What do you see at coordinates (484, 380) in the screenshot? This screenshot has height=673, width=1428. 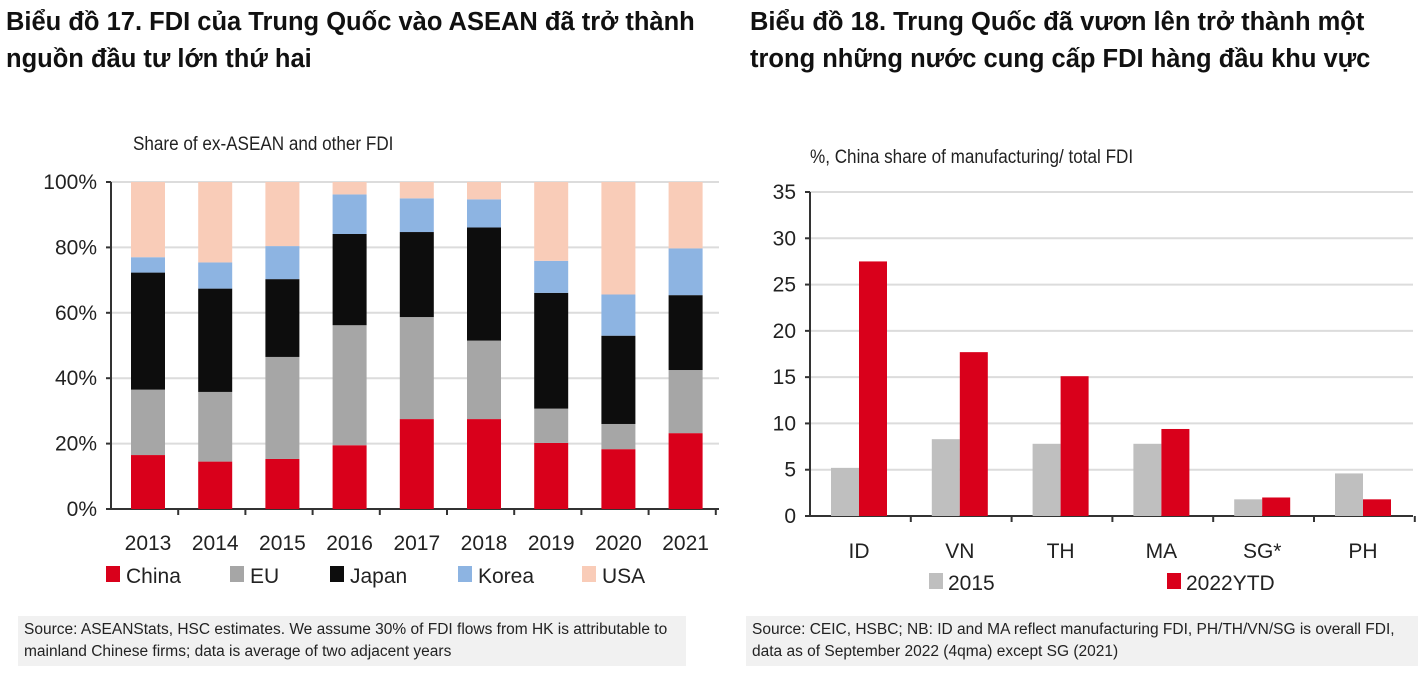 I see `c17-bar-eu-2018` at bounding box center [484, 380].